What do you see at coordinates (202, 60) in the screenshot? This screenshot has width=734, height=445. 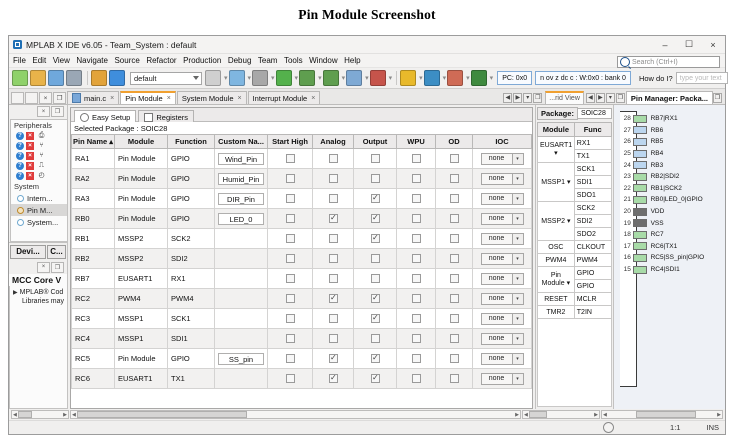 I see `menu-item-production: Production` at bounding box center [202, 60].